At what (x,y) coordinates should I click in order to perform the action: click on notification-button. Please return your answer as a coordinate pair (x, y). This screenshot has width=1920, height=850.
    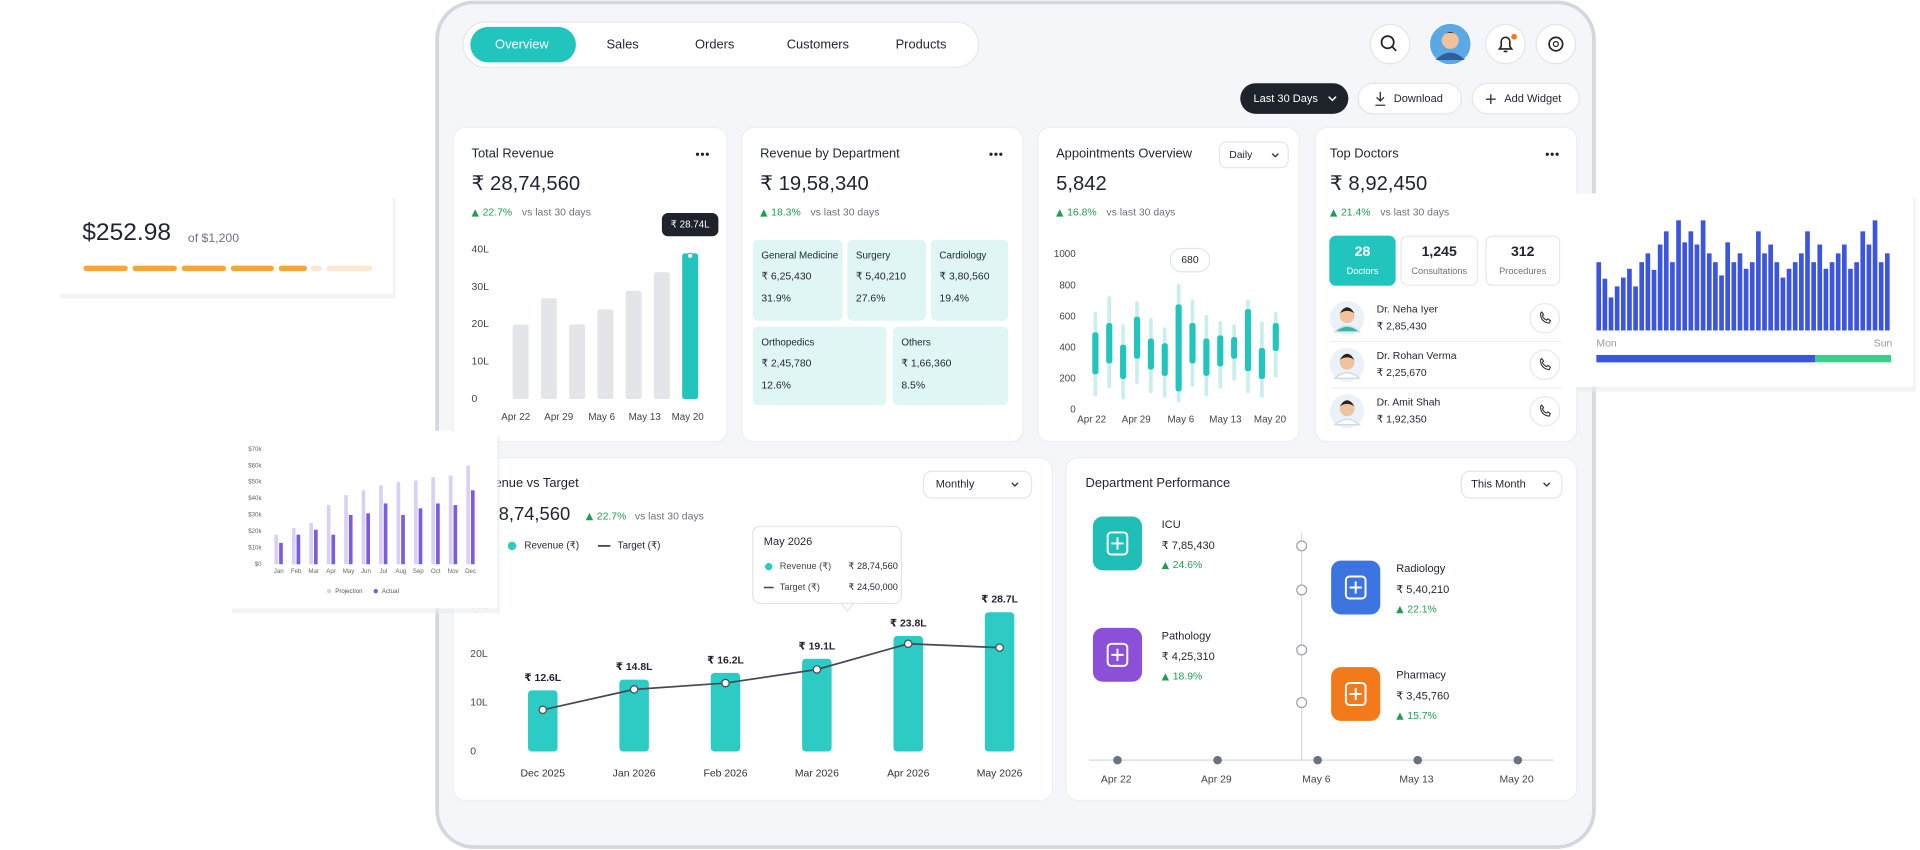
    Looking at the image, I should click on (1505, 44).